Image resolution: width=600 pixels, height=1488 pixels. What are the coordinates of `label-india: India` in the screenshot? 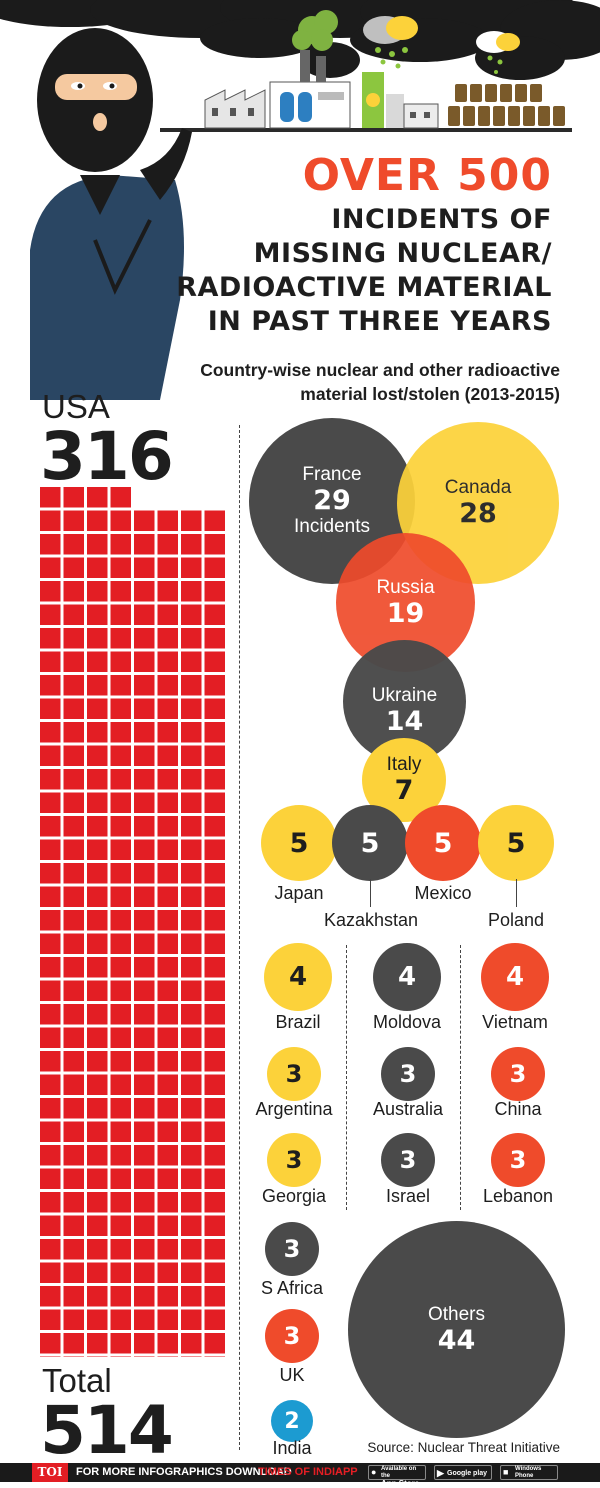 It's located at (292, 1448).